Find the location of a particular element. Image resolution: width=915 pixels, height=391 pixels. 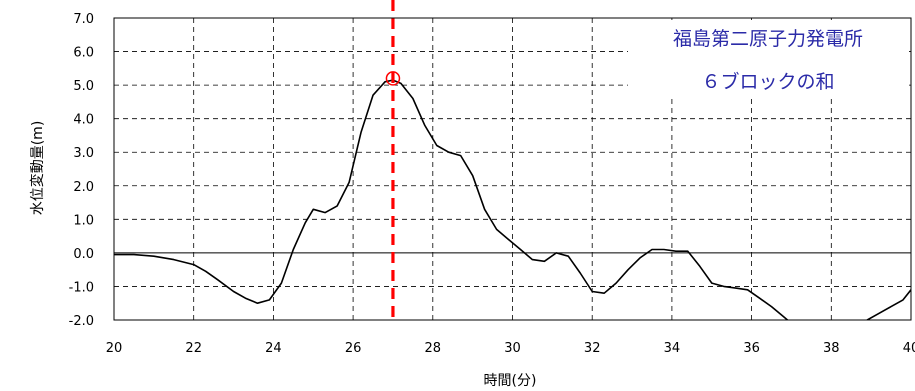

y-tick-label-1: -1.0 is located at coordinates (81, 287).